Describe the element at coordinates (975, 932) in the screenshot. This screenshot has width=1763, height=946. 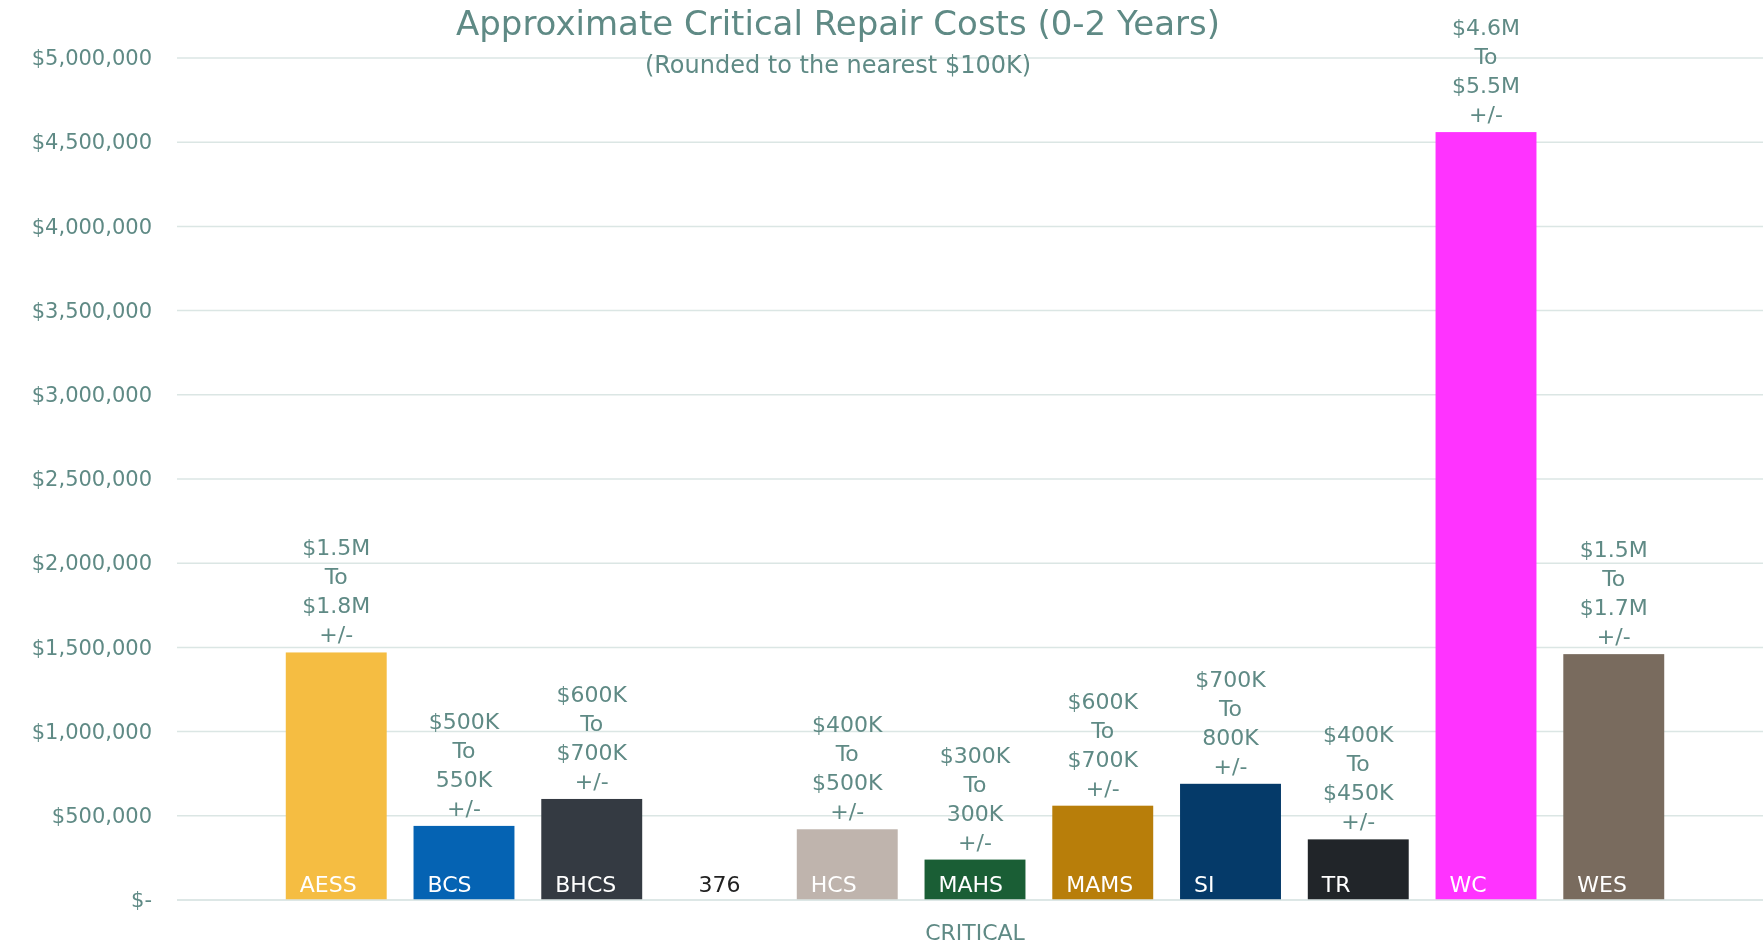
I see `x-axis-title: CRITICAL` at that location.